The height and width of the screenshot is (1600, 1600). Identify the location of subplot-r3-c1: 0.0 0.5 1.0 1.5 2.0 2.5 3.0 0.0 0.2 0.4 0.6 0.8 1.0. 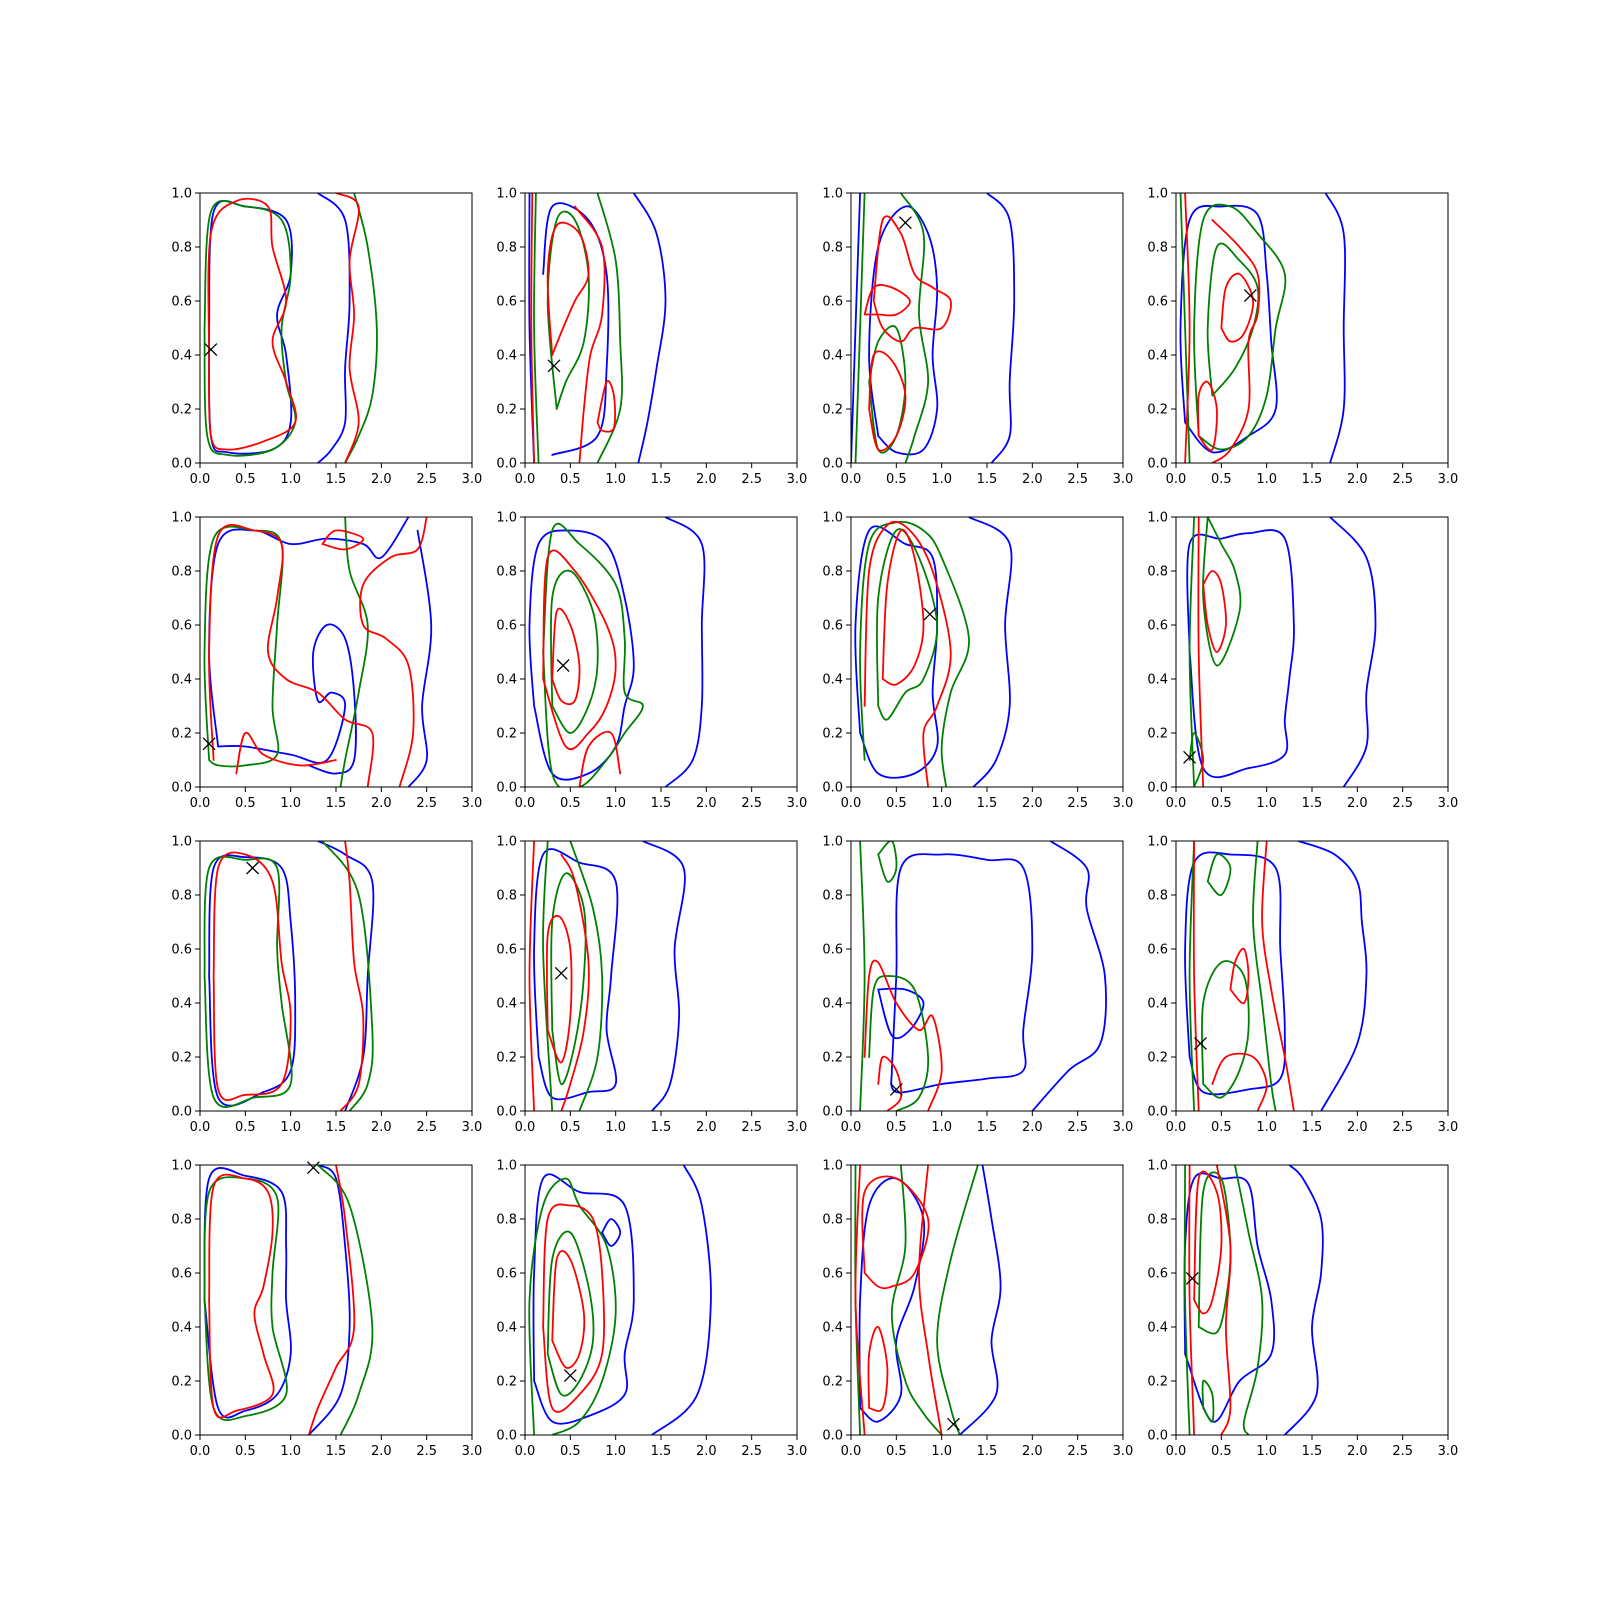
(326, 985).